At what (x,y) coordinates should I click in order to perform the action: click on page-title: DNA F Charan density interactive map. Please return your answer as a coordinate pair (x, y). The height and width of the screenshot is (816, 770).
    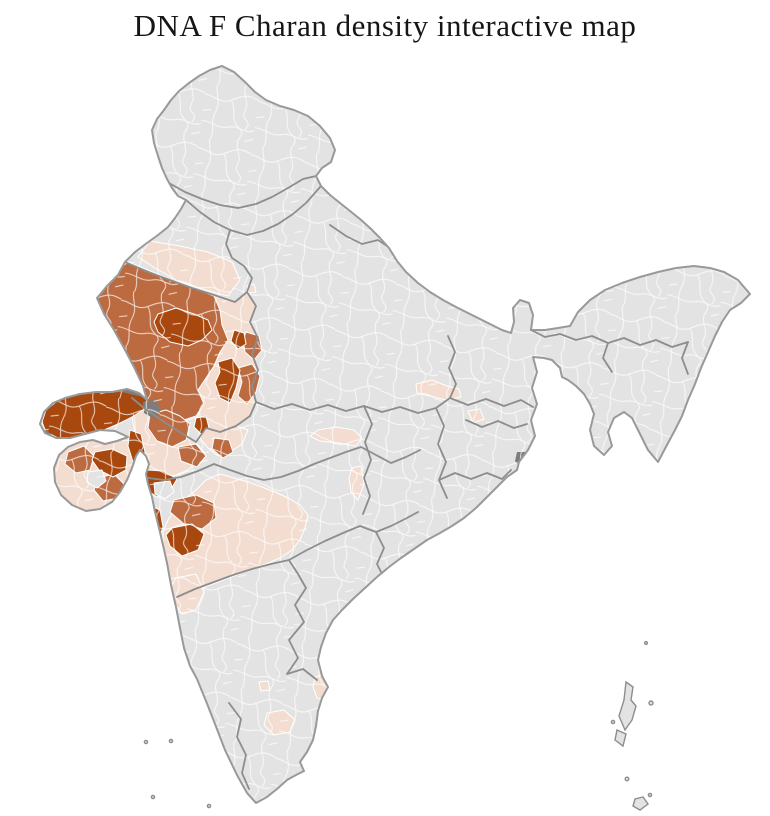
    Looking at the image, I should click on (385, 25).